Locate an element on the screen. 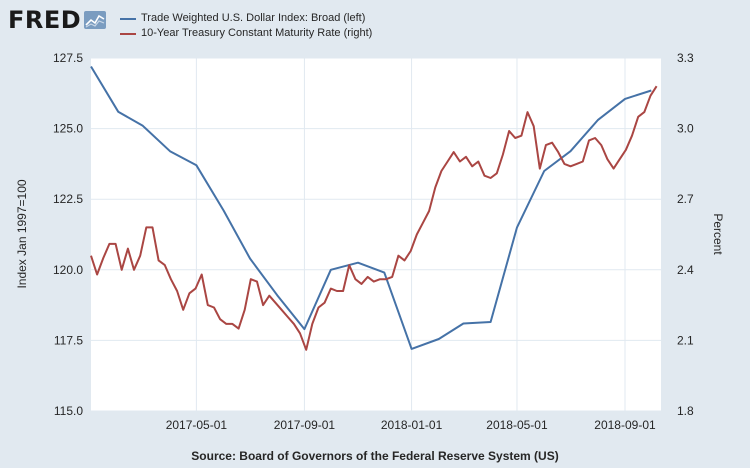 The width and height of the screenshot is (750, 468). x-tick-label: 2018-05-01 is located at coordinates (517, 425).